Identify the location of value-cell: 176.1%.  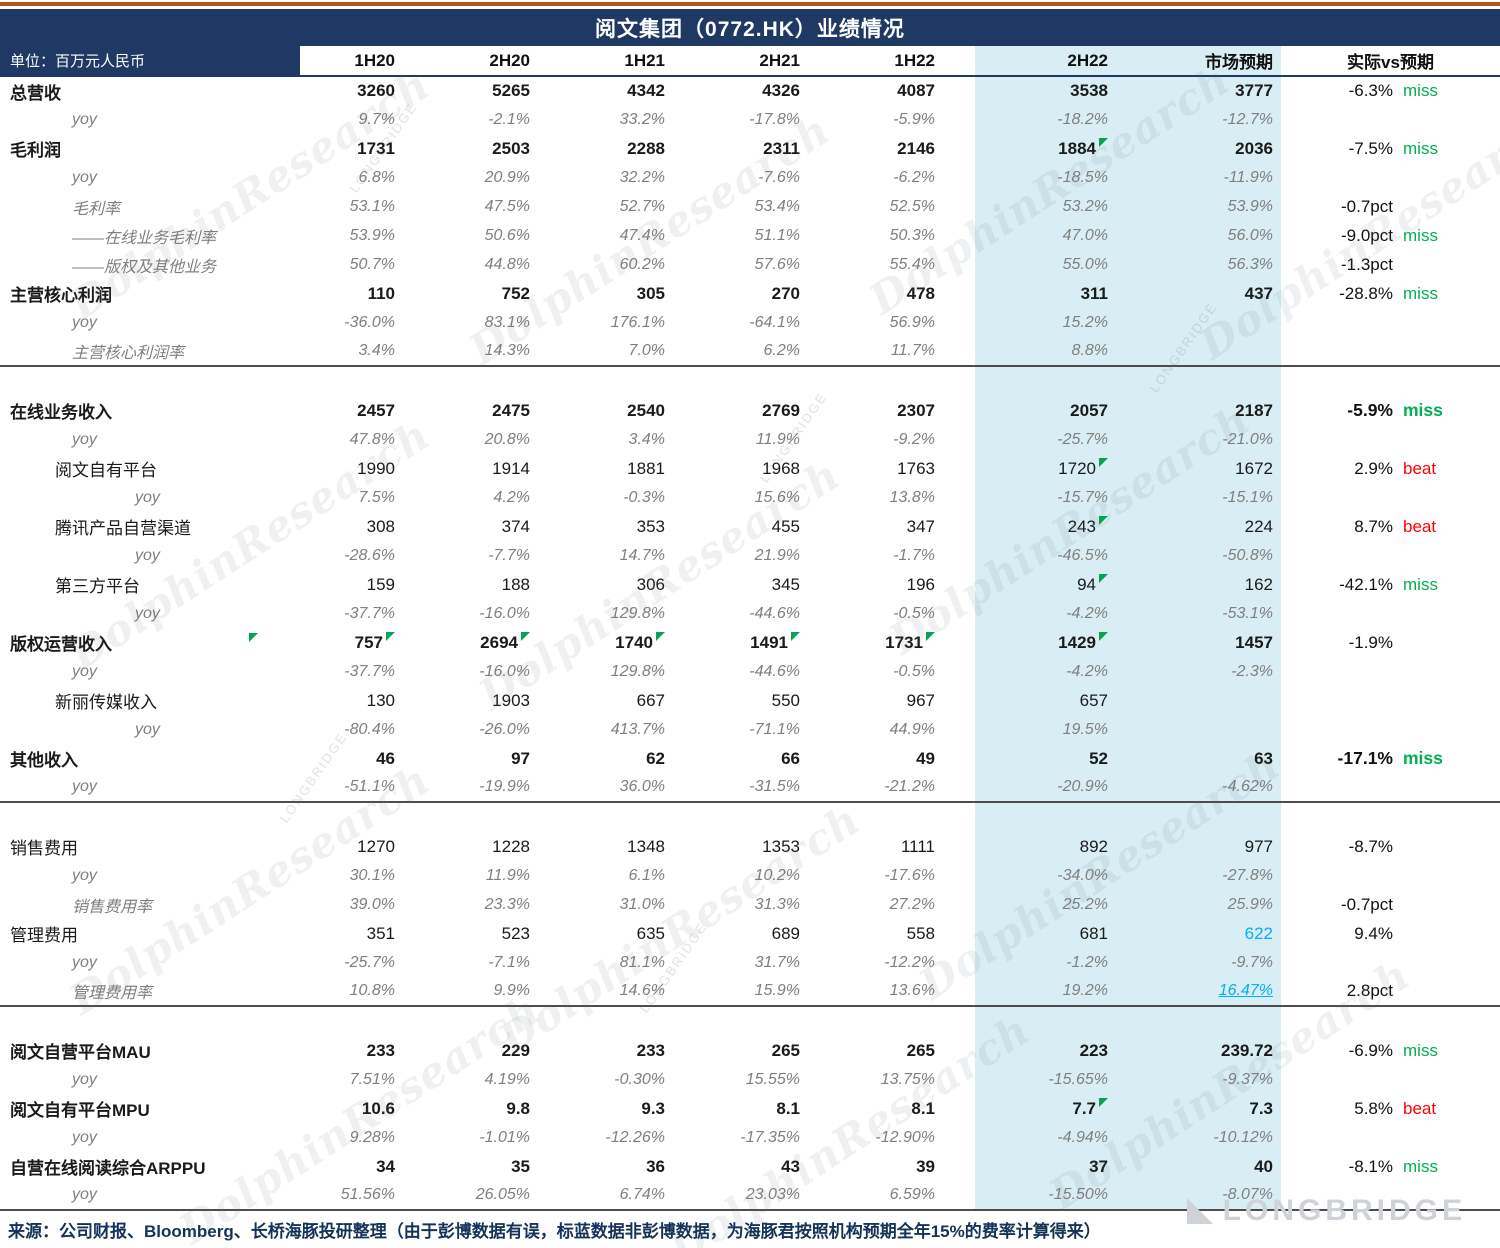
(637, 322).